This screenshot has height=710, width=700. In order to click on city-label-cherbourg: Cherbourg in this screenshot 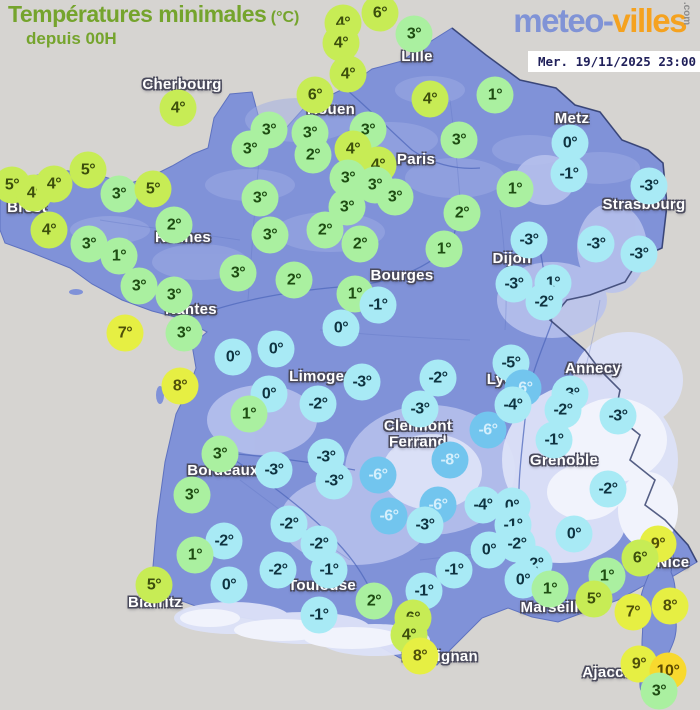, I will do `click(182, 85)`.